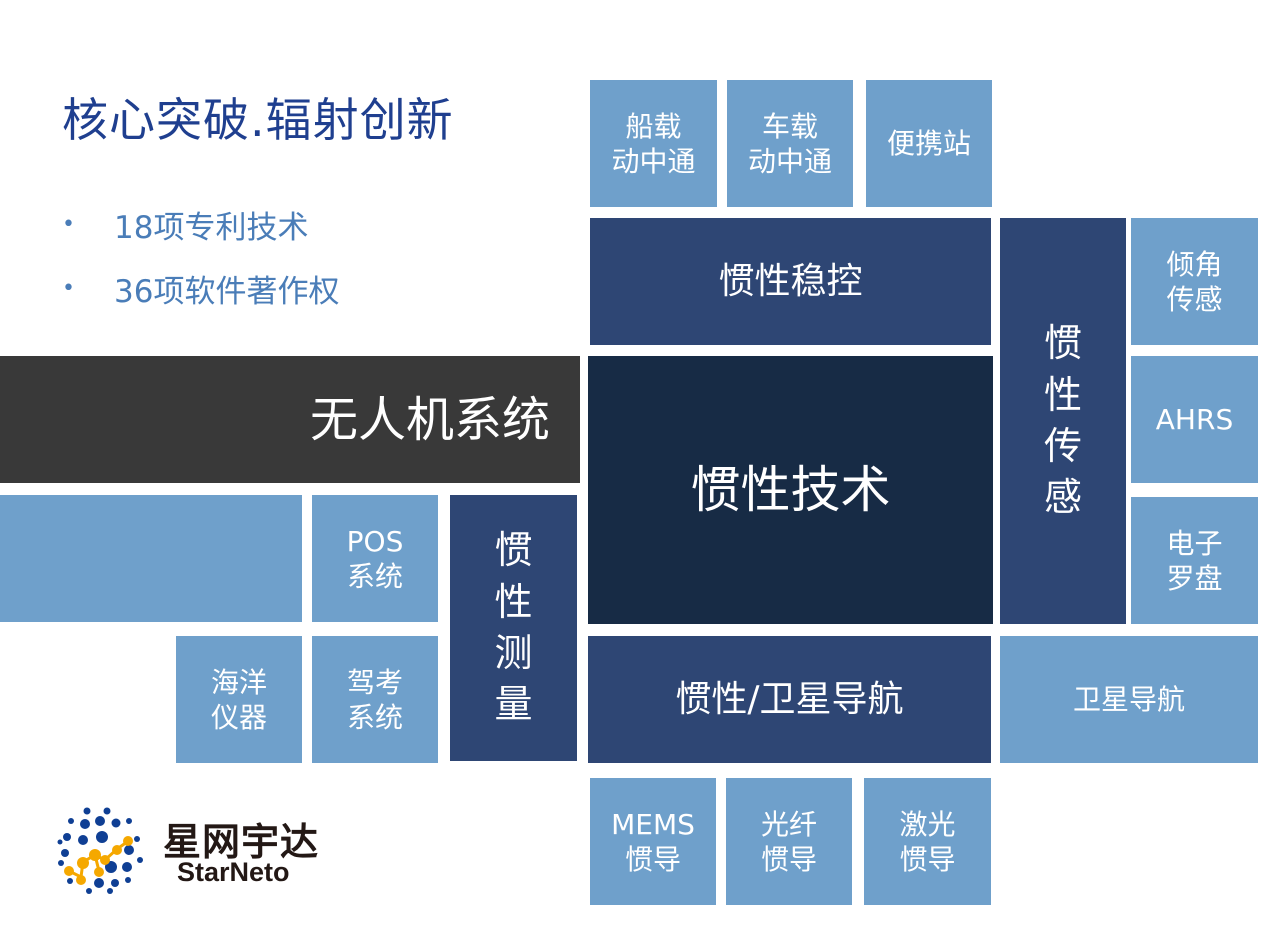 The height and width of the screenshot is (952, 1269). Describe the element at coordinates (1194, 281) in the screenshot. I see `tile-tilt-sensor: 倾角 传感` at that location.